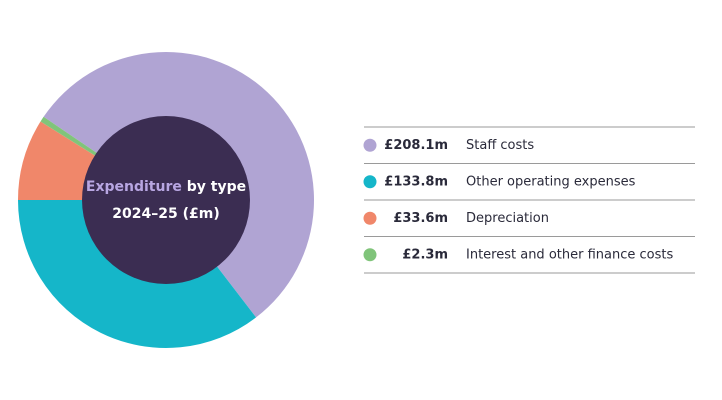 The width and height of the screenshot is (722, 400). Describe the element at coordinates (216, 187) in the screenshot. I see `center-title-rest: by type` at that location.